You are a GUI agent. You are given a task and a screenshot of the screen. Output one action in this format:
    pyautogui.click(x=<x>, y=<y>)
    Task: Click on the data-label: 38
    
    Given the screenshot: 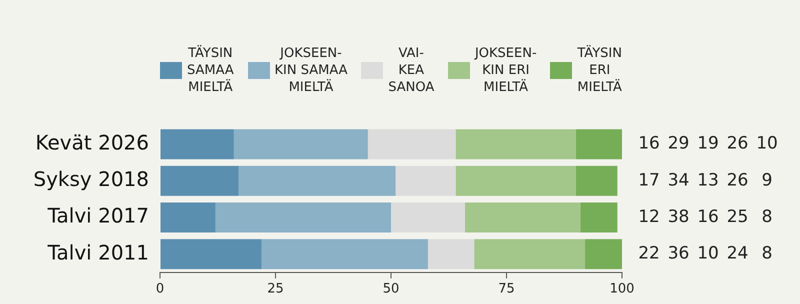 What is the action you would take?
    pyautogui.click(x=679, y=216)
    